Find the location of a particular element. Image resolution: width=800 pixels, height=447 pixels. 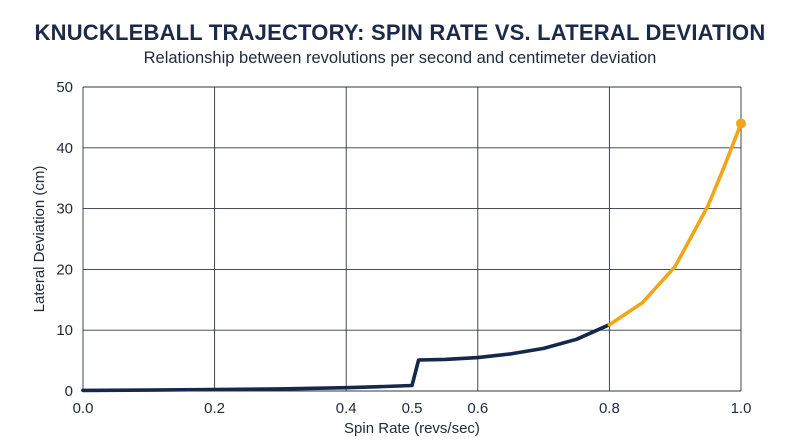

x-tick-label: 0.5 is located at coordinates (412, 408).